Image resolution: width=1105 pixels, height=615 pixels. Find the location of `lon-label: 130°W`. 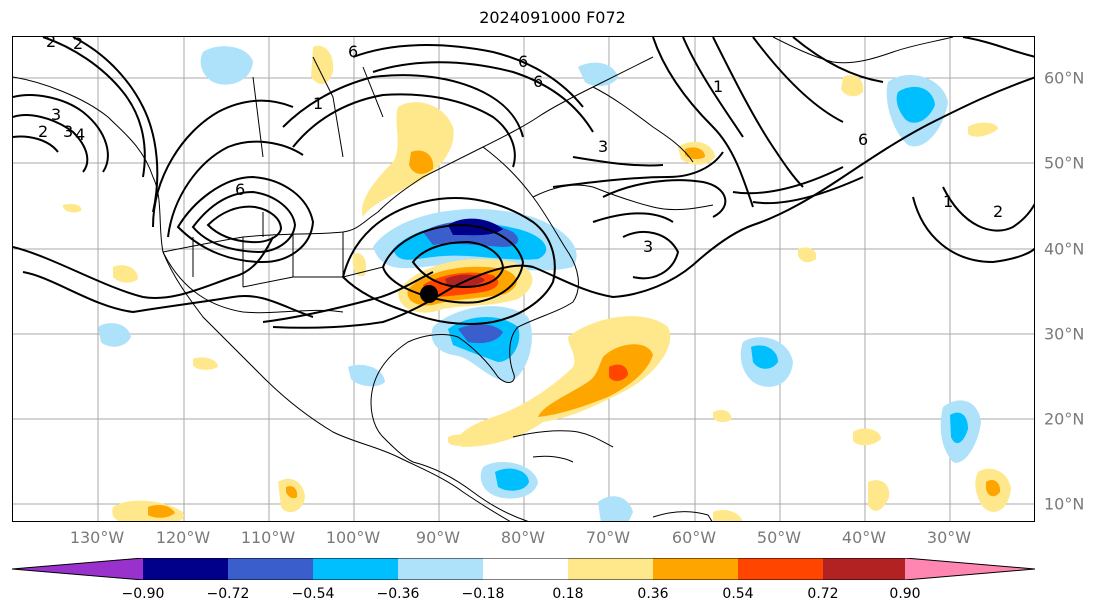

lon-label: 130°W is located at coordinates (97, 537).